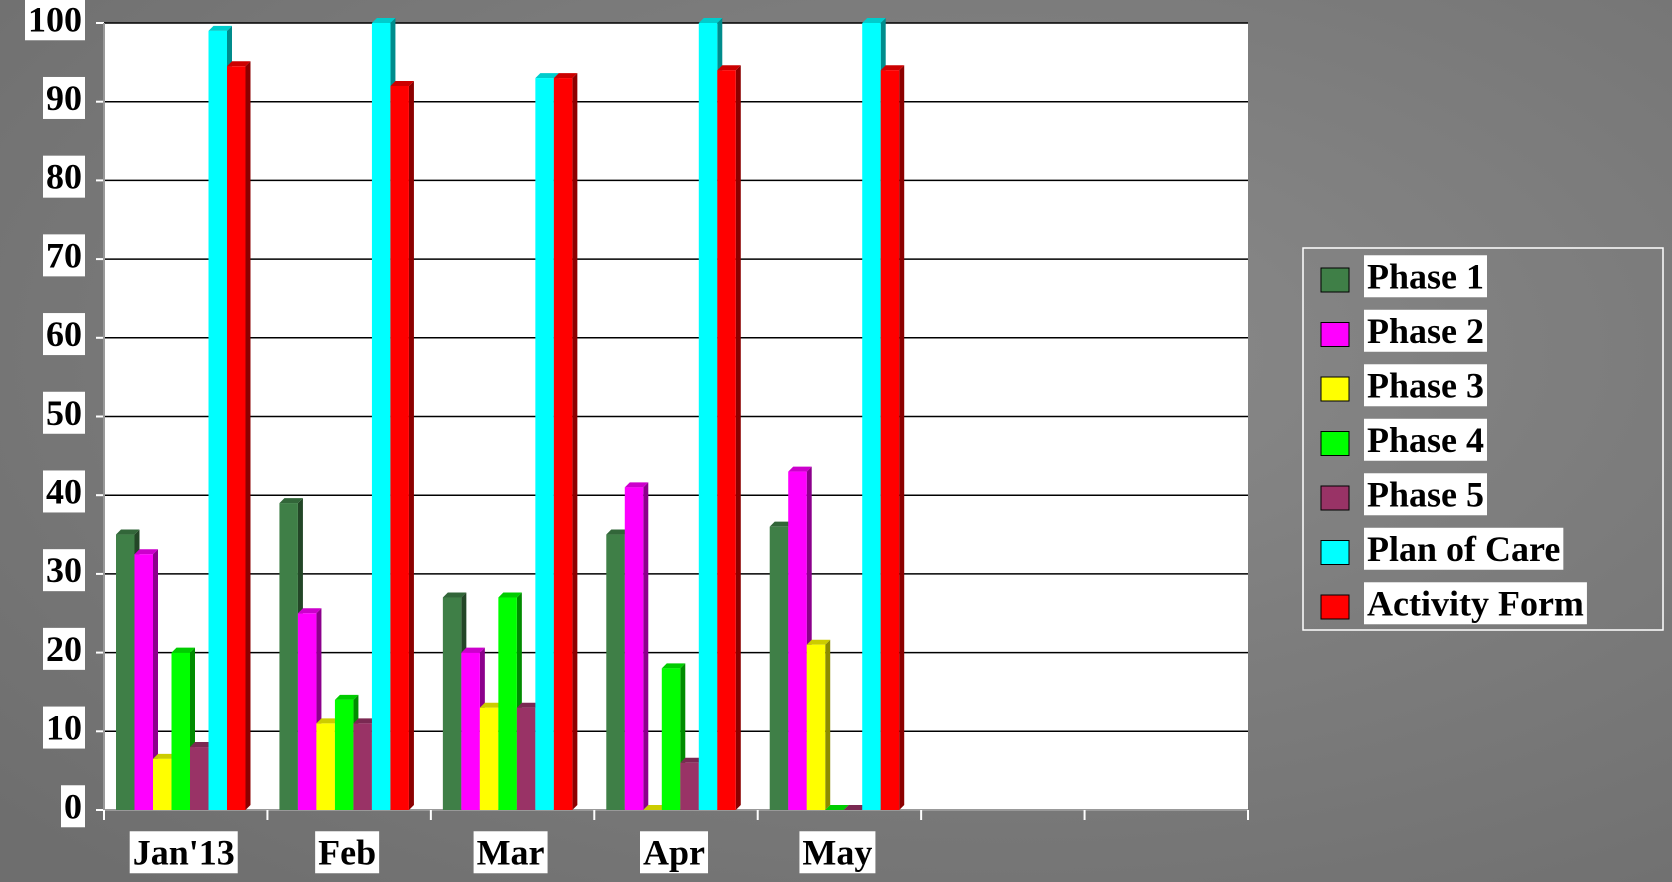  I want to click on y-tick-label: 40, so click(64, 491).